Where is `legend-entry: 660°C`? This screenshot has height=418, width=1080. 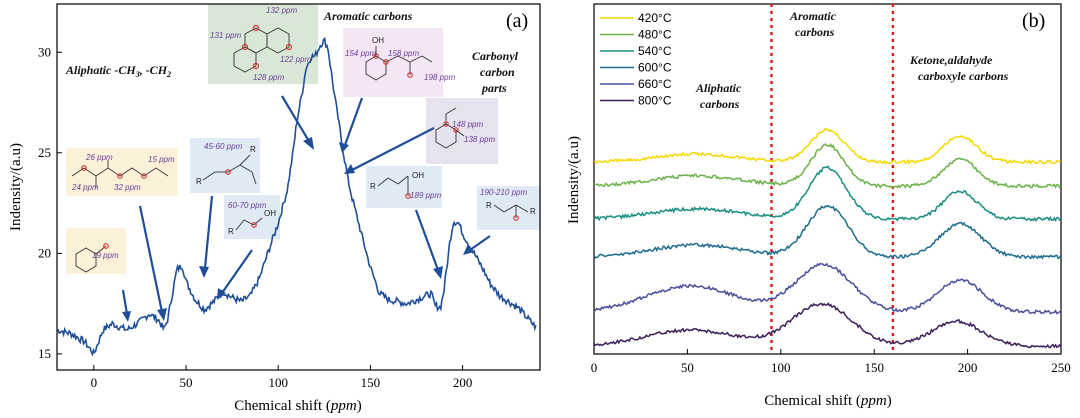
legend-entry: 660°C is located at coordinates (655, 84).